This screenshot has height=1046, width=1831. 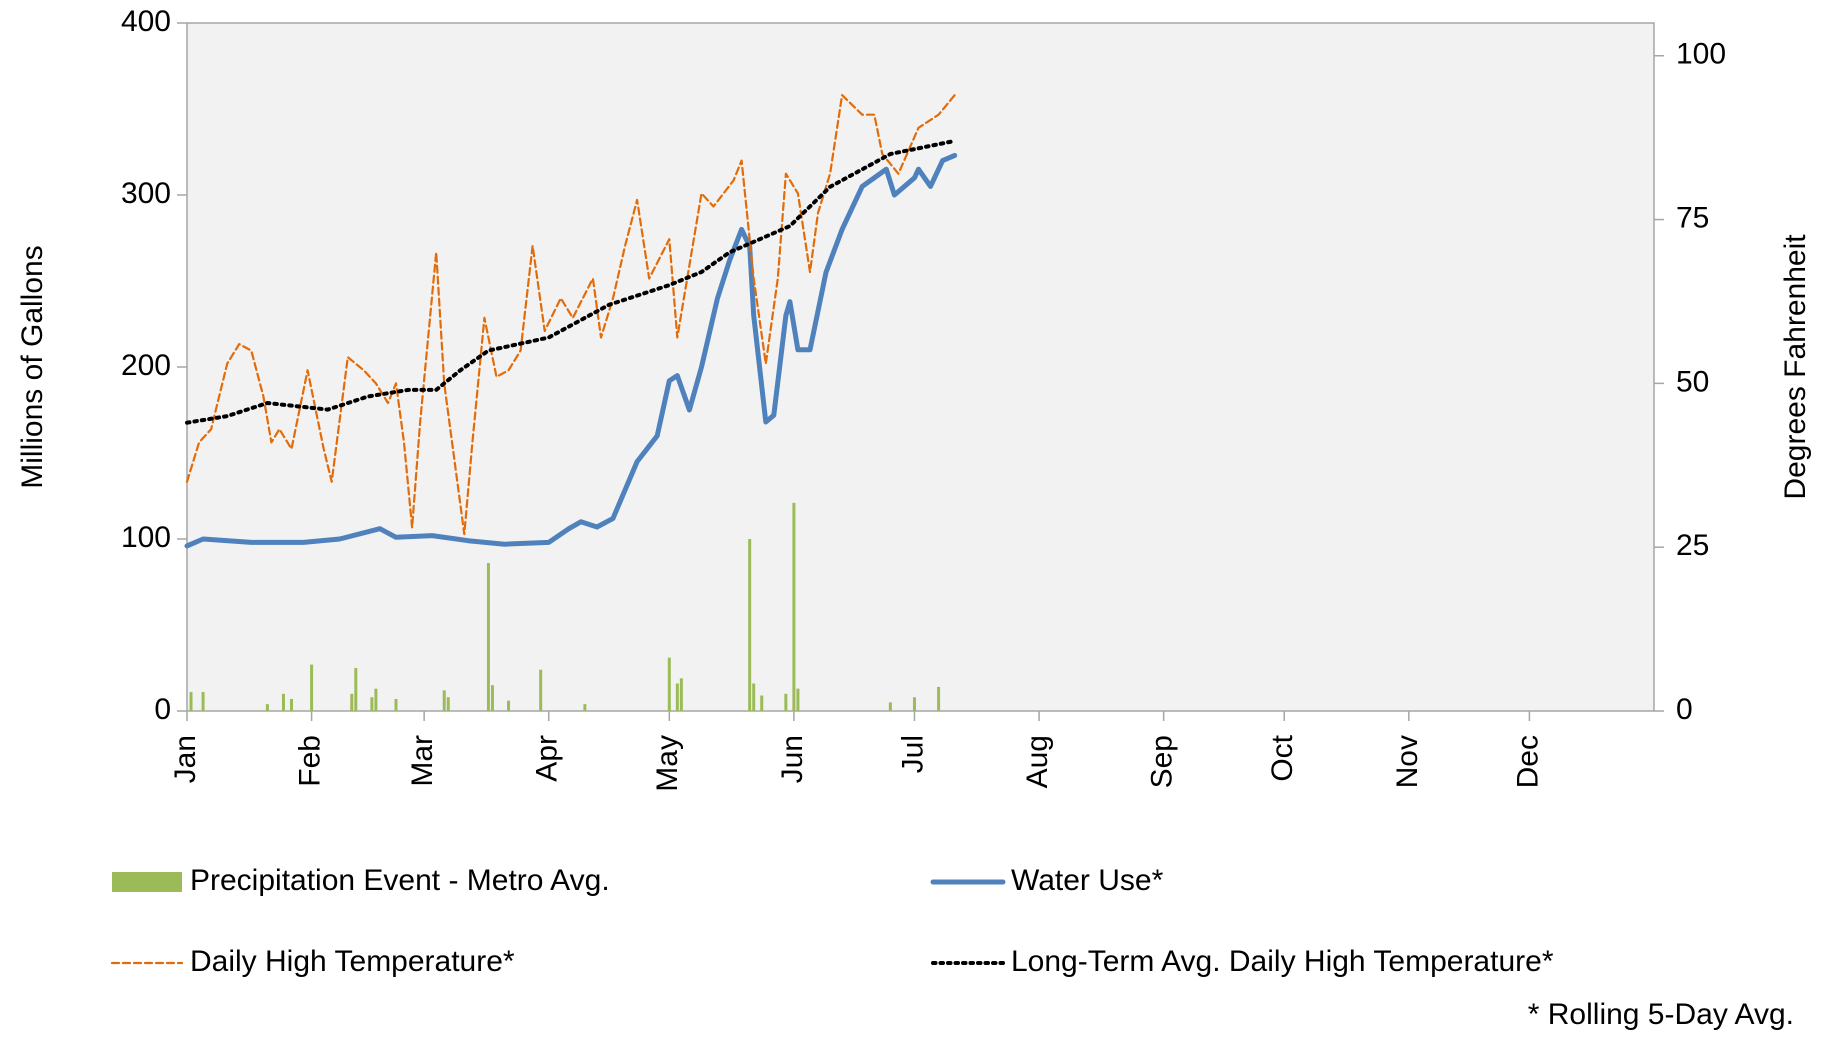 I want to click on x-tick-label: Jul, so click(x=912, y=754).